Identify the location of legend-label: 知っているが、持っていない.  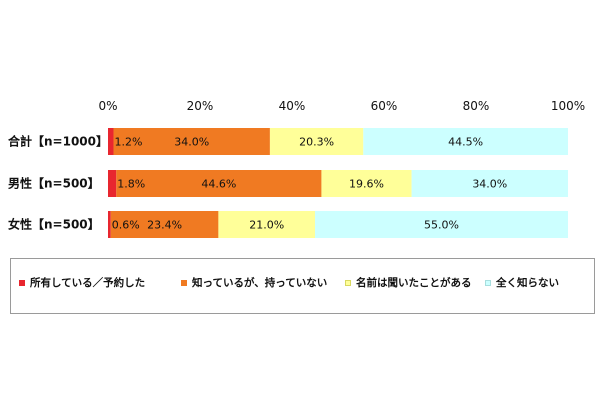
(260, 283).